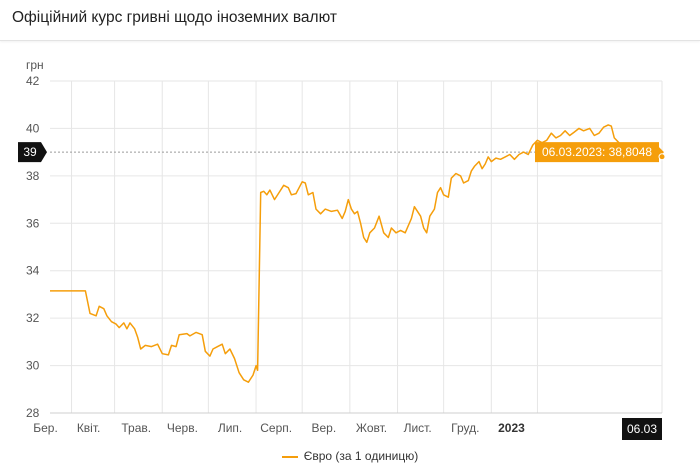 The image size is (700, 472). I want to click on y-tick-label: 32, so click(33, 318).